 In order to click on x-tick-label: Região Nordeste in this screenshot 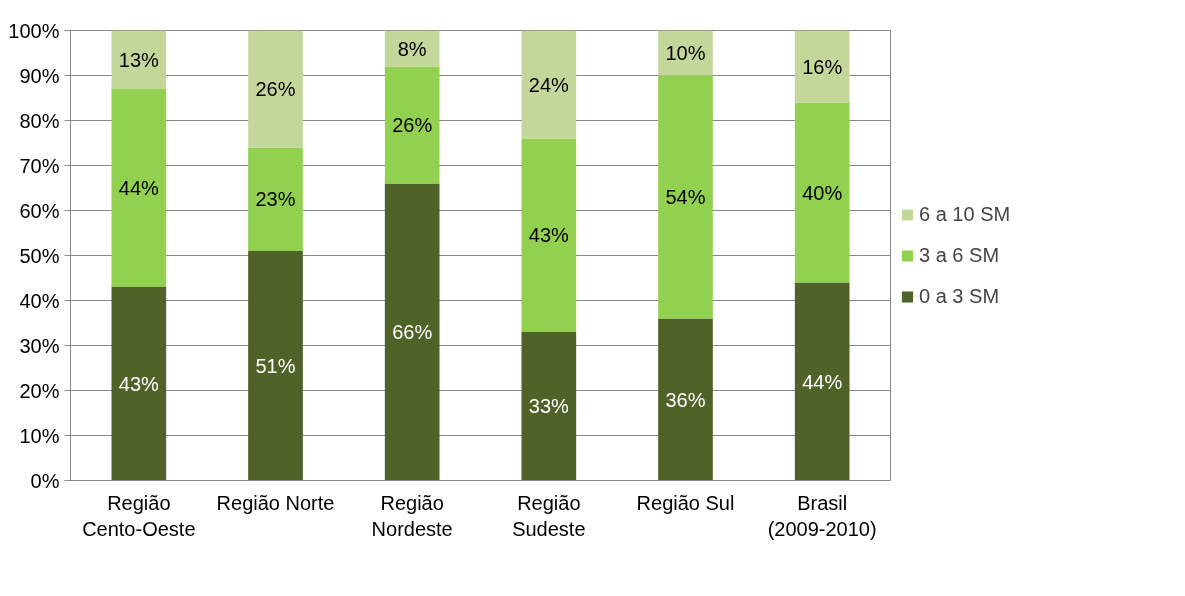, I will do `click(412, 515)`.